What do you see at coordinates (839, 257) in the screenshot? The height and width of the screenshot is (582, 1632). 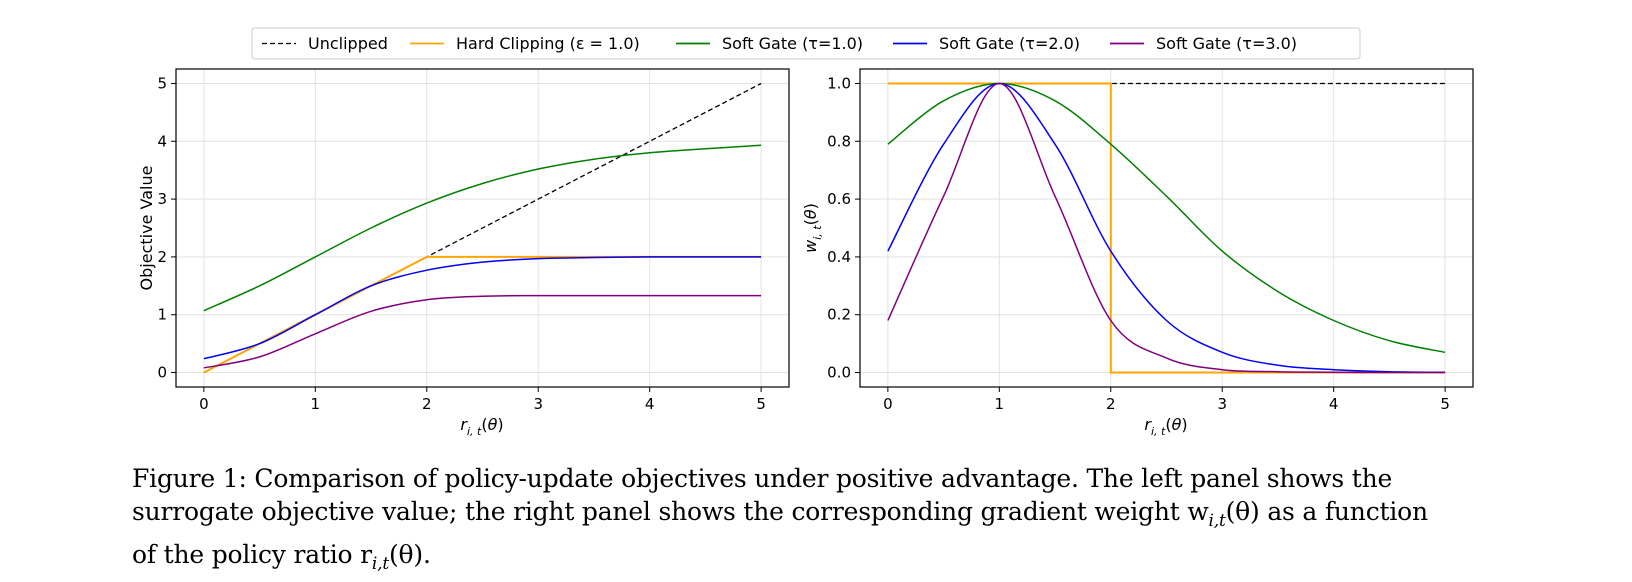 I see `right-y-tick-label: 0.4` at bounding box center [839, 257].